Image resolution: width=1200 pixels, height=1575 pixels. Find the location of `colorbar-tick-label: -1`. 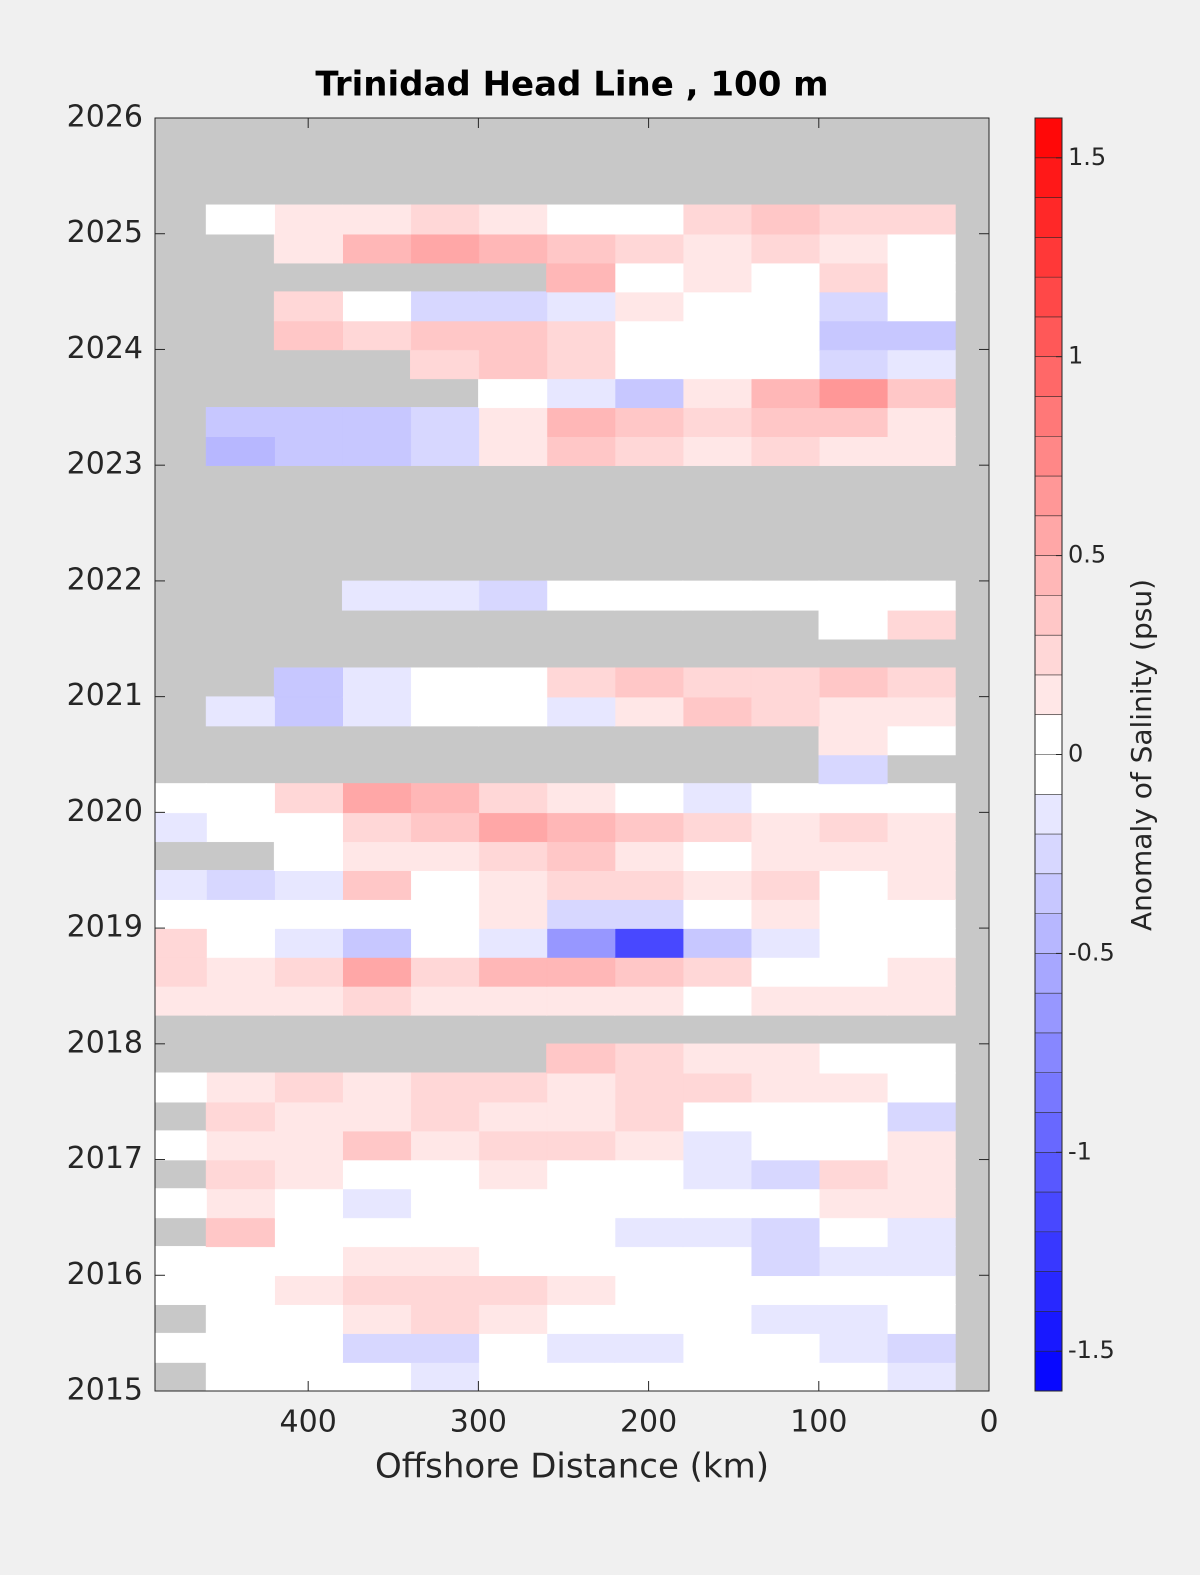

colorbar-tick-label: -1 is located at coordinates (1080, 1151).